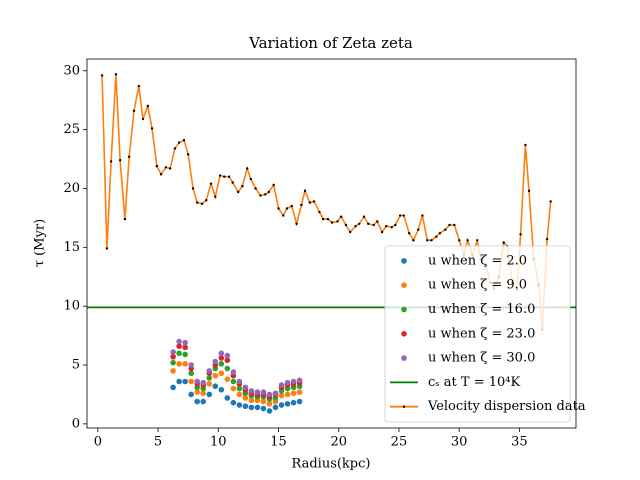  I want to click on x-tick-label: 0, so click(98, 442).